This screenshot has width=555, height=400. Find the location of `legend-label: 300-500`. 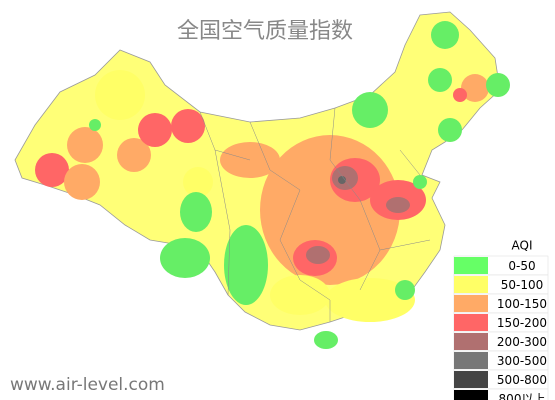

legend-label: 300-500 is located at coordinates (522, 361).